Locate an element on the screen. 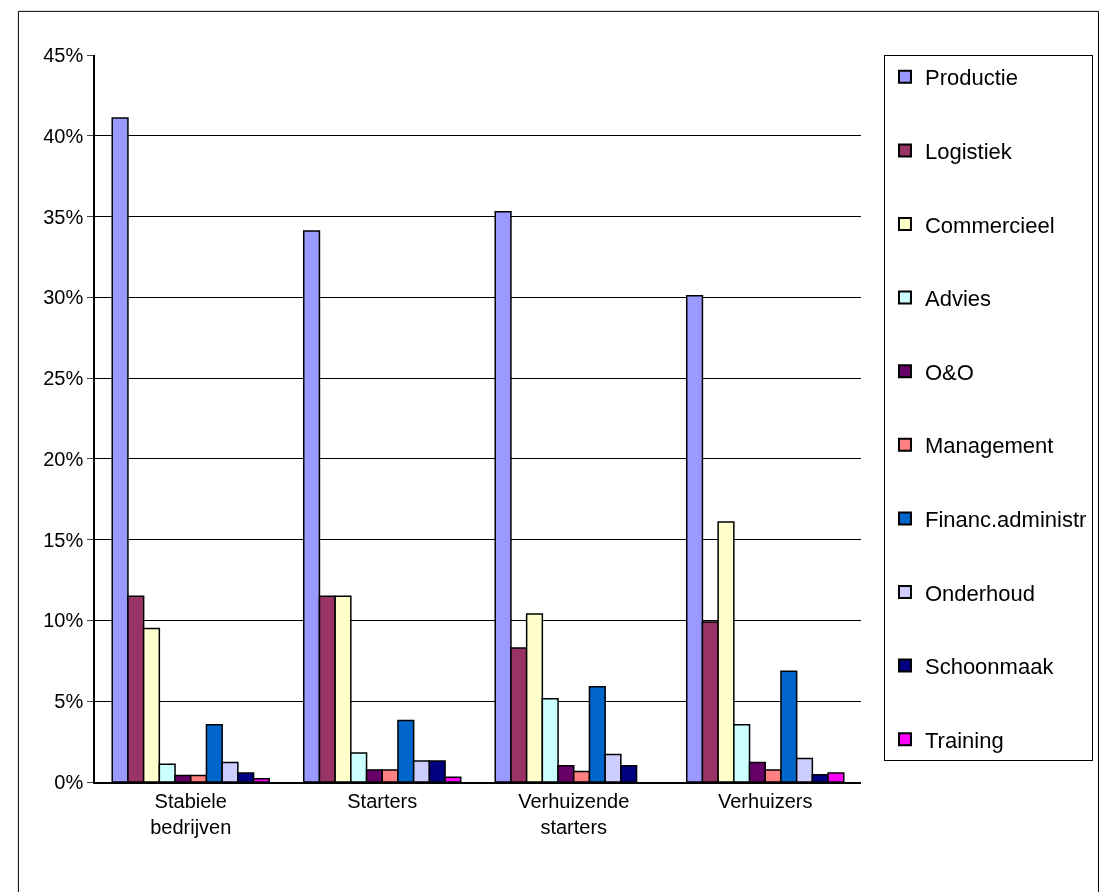  x-tick-label: Verhuizers is located at coordinates (765, 800).